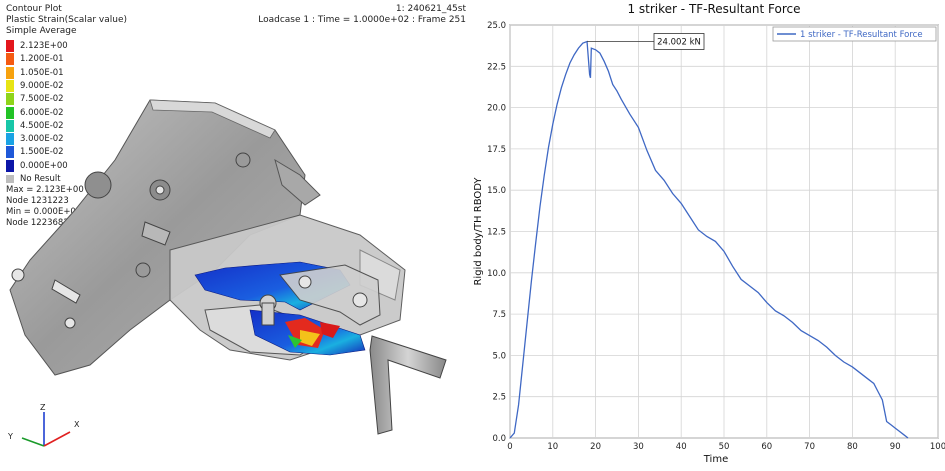 This screenshot has width=945, height=471. I want to click on chart-legend, so click(854, 34).